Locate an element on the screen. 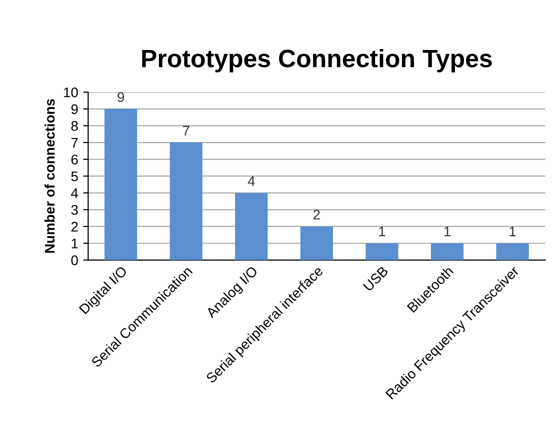 The width and height of the screenshot is (558, 443). data-label: 9 is located at coordinates (121, 97).